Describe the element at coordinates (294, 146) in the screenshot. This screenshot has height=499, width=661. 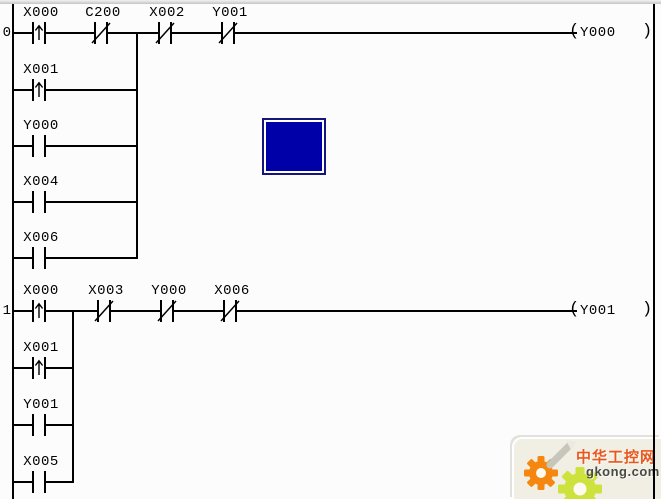
I see `selection-cursor` at that location.